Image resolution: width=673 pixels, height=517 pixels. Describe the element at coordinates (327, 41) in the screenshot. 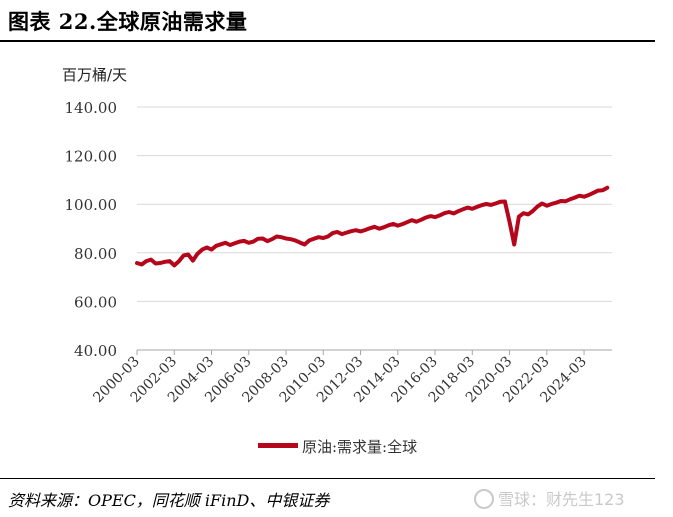

I see `title-divider` at that location.